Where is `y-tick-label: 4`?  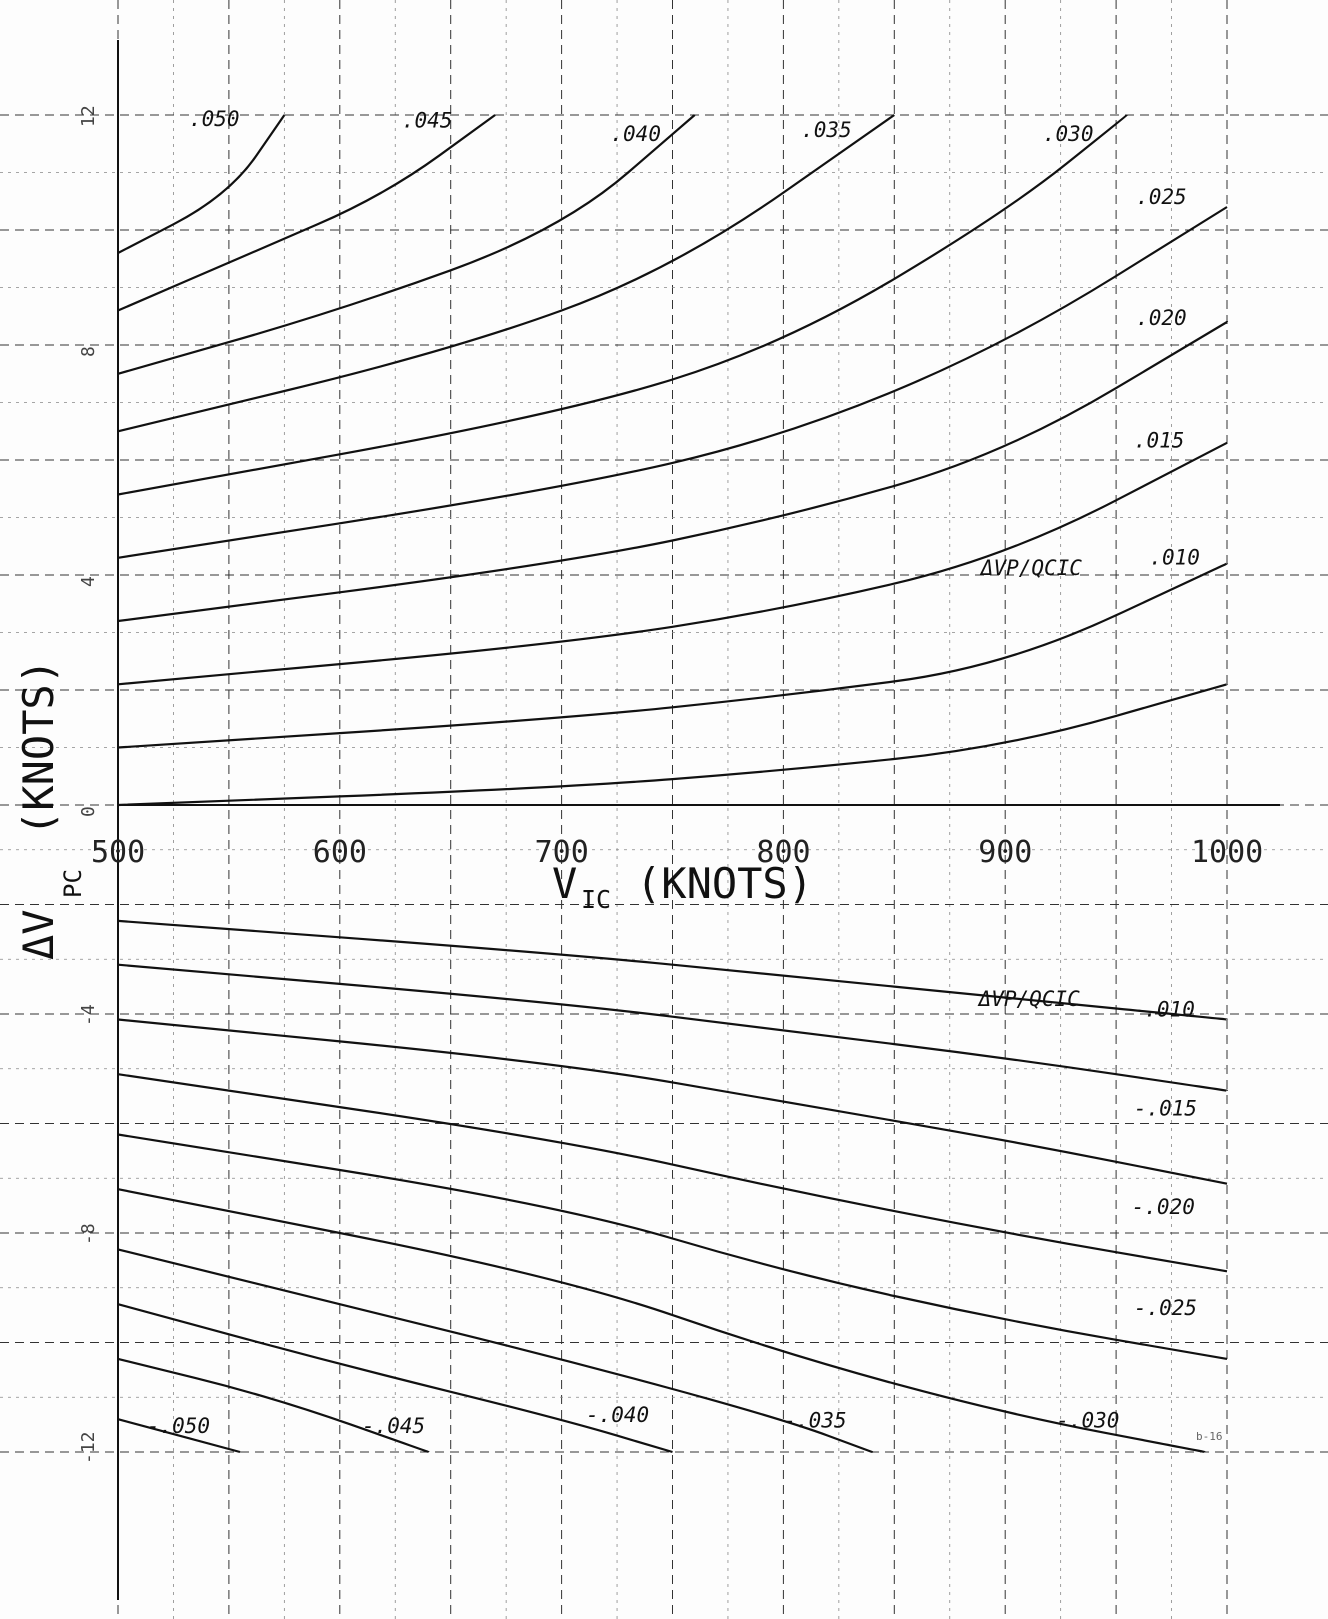
y-tick-label: 4 is located at coordinates (88, 581).